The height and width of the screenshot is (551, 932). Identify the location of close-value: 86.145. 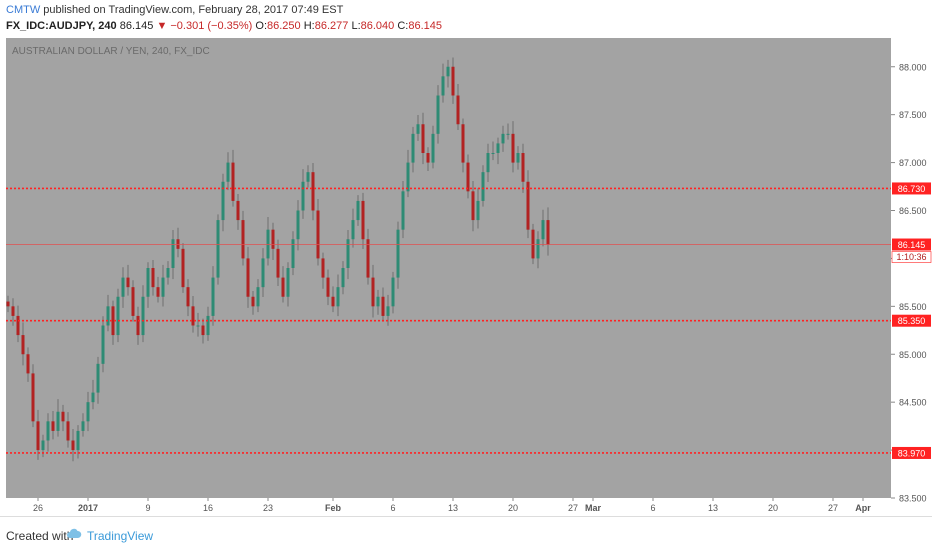
(425, 26).